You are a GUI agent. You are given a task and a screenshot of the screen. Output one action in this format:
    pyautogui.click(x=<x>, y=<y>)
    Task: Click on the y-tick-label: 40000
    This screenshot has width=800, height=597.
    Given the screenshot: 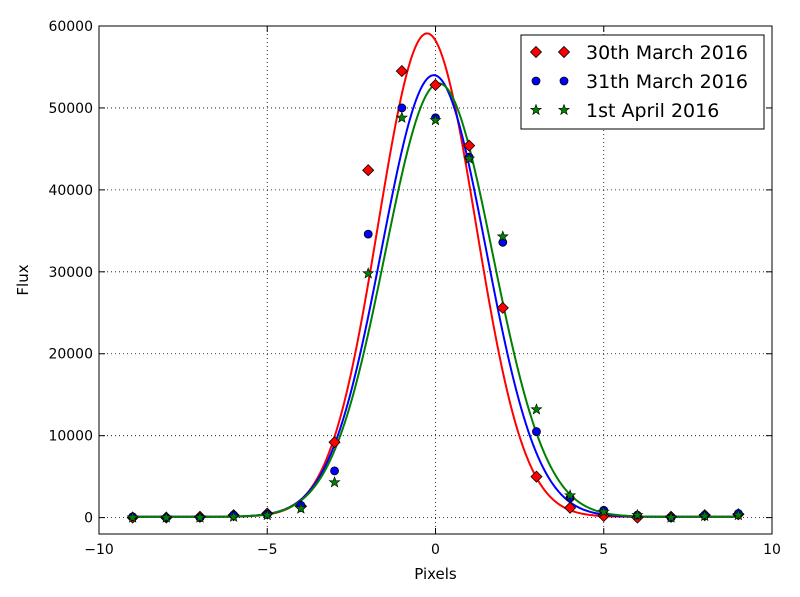 What is the action you would take?
    pyautogui.click(x=70, y=191)
    